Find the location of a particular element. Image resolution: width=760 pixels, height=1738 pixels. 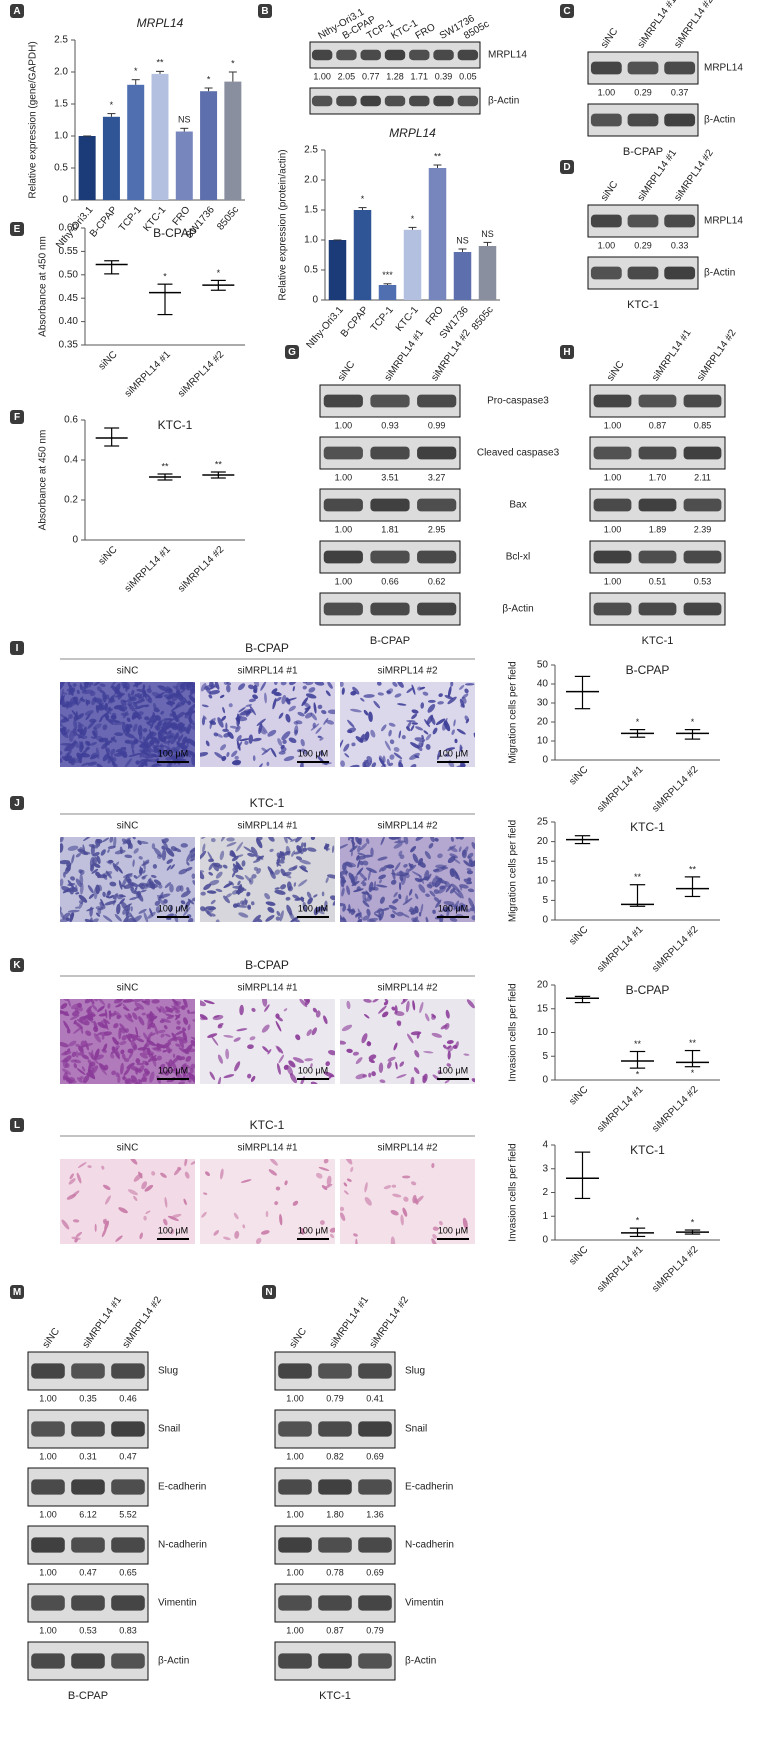

band-value: 5.52 is located at coordinates (128, 1514).